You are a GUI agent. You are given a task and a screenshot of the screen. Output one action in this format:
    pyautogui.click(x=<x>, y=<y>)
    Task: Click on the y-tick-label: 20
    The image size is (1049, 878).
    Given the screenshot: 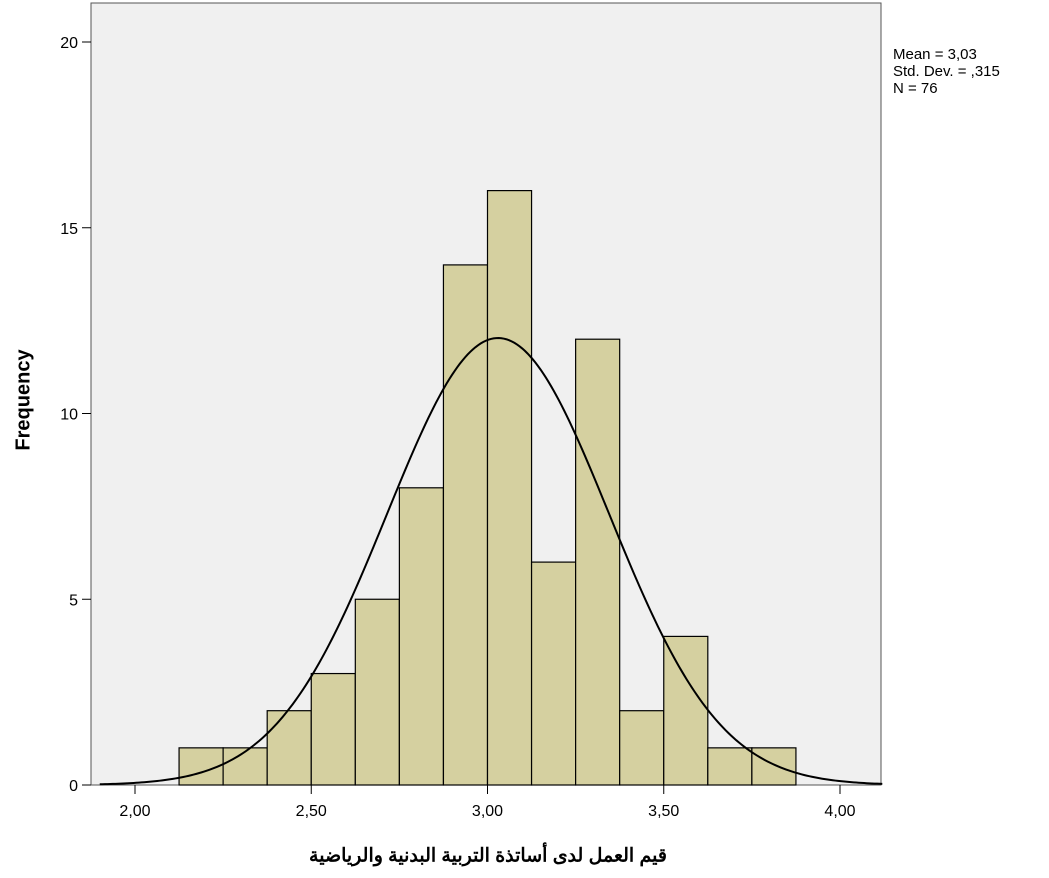 What is the action you would take?
    pyautogui.click(x=69, y=43)
    